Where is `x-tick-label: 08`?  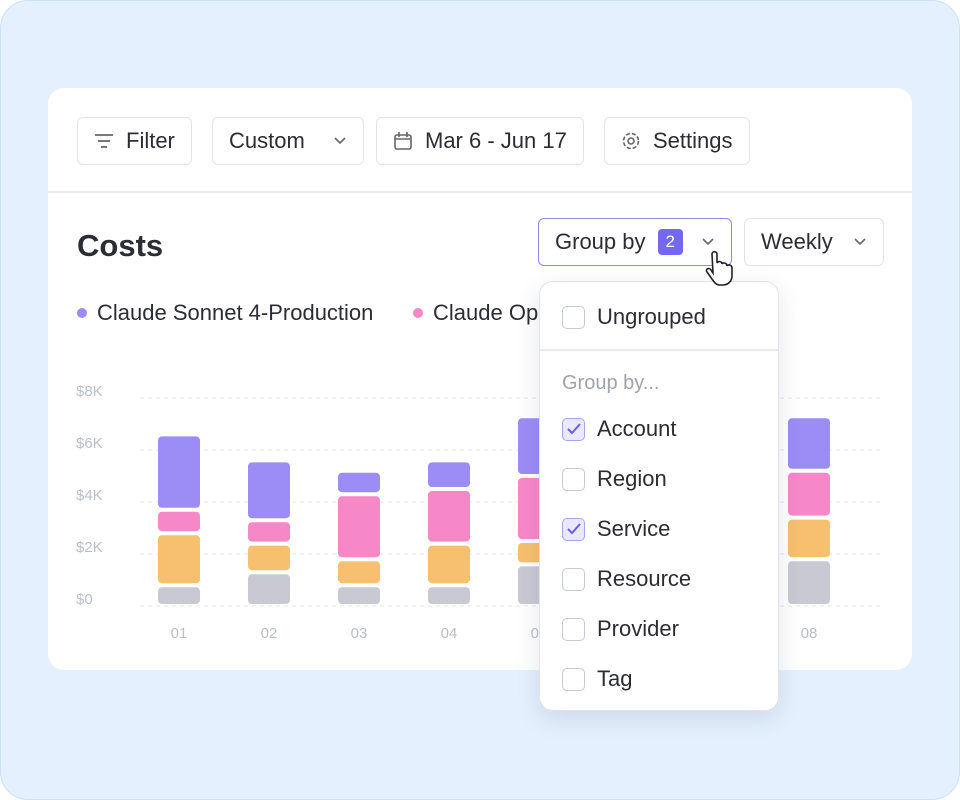
x-tick-label: 08 is located at coordinates (809, 633).